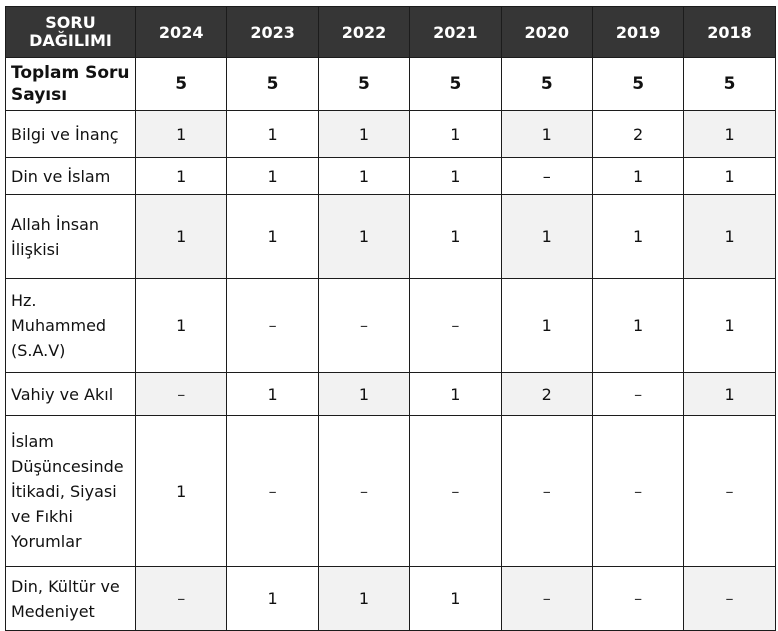 The image size is (778, 631). Describe the element at coordinates (70, 32) in the screenshot. I see `header-topic: SORU DAĞILIMI` at that location.